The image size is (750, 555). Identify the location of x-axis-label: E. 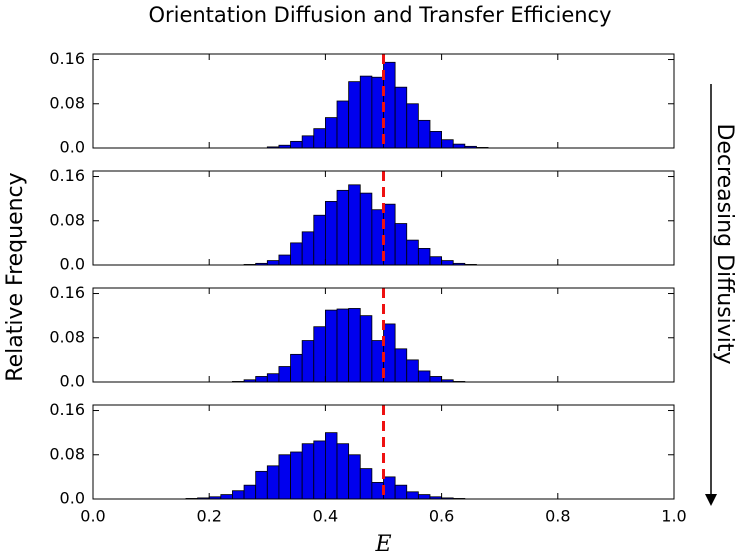
(382, 543).